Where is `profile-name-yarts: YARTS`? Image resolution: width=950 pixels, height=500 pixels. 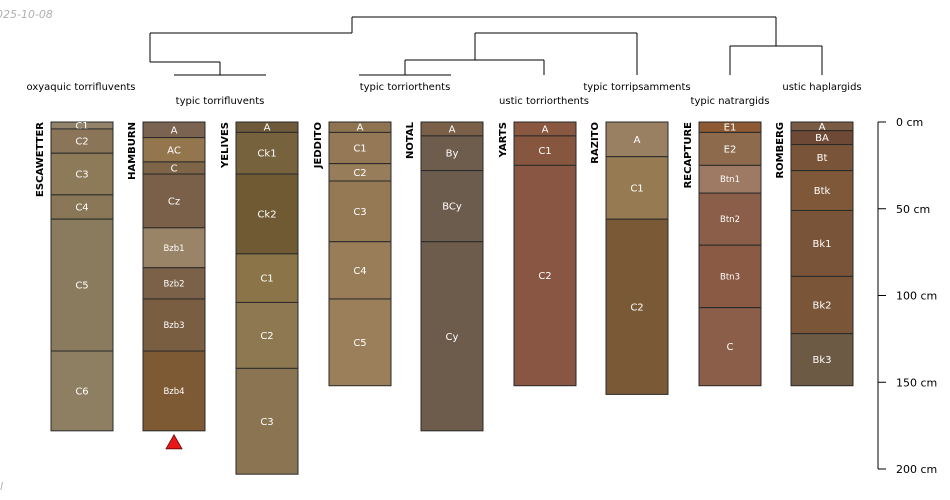
profile-name-yarts: YARTS is located at coordinates (503, 140).